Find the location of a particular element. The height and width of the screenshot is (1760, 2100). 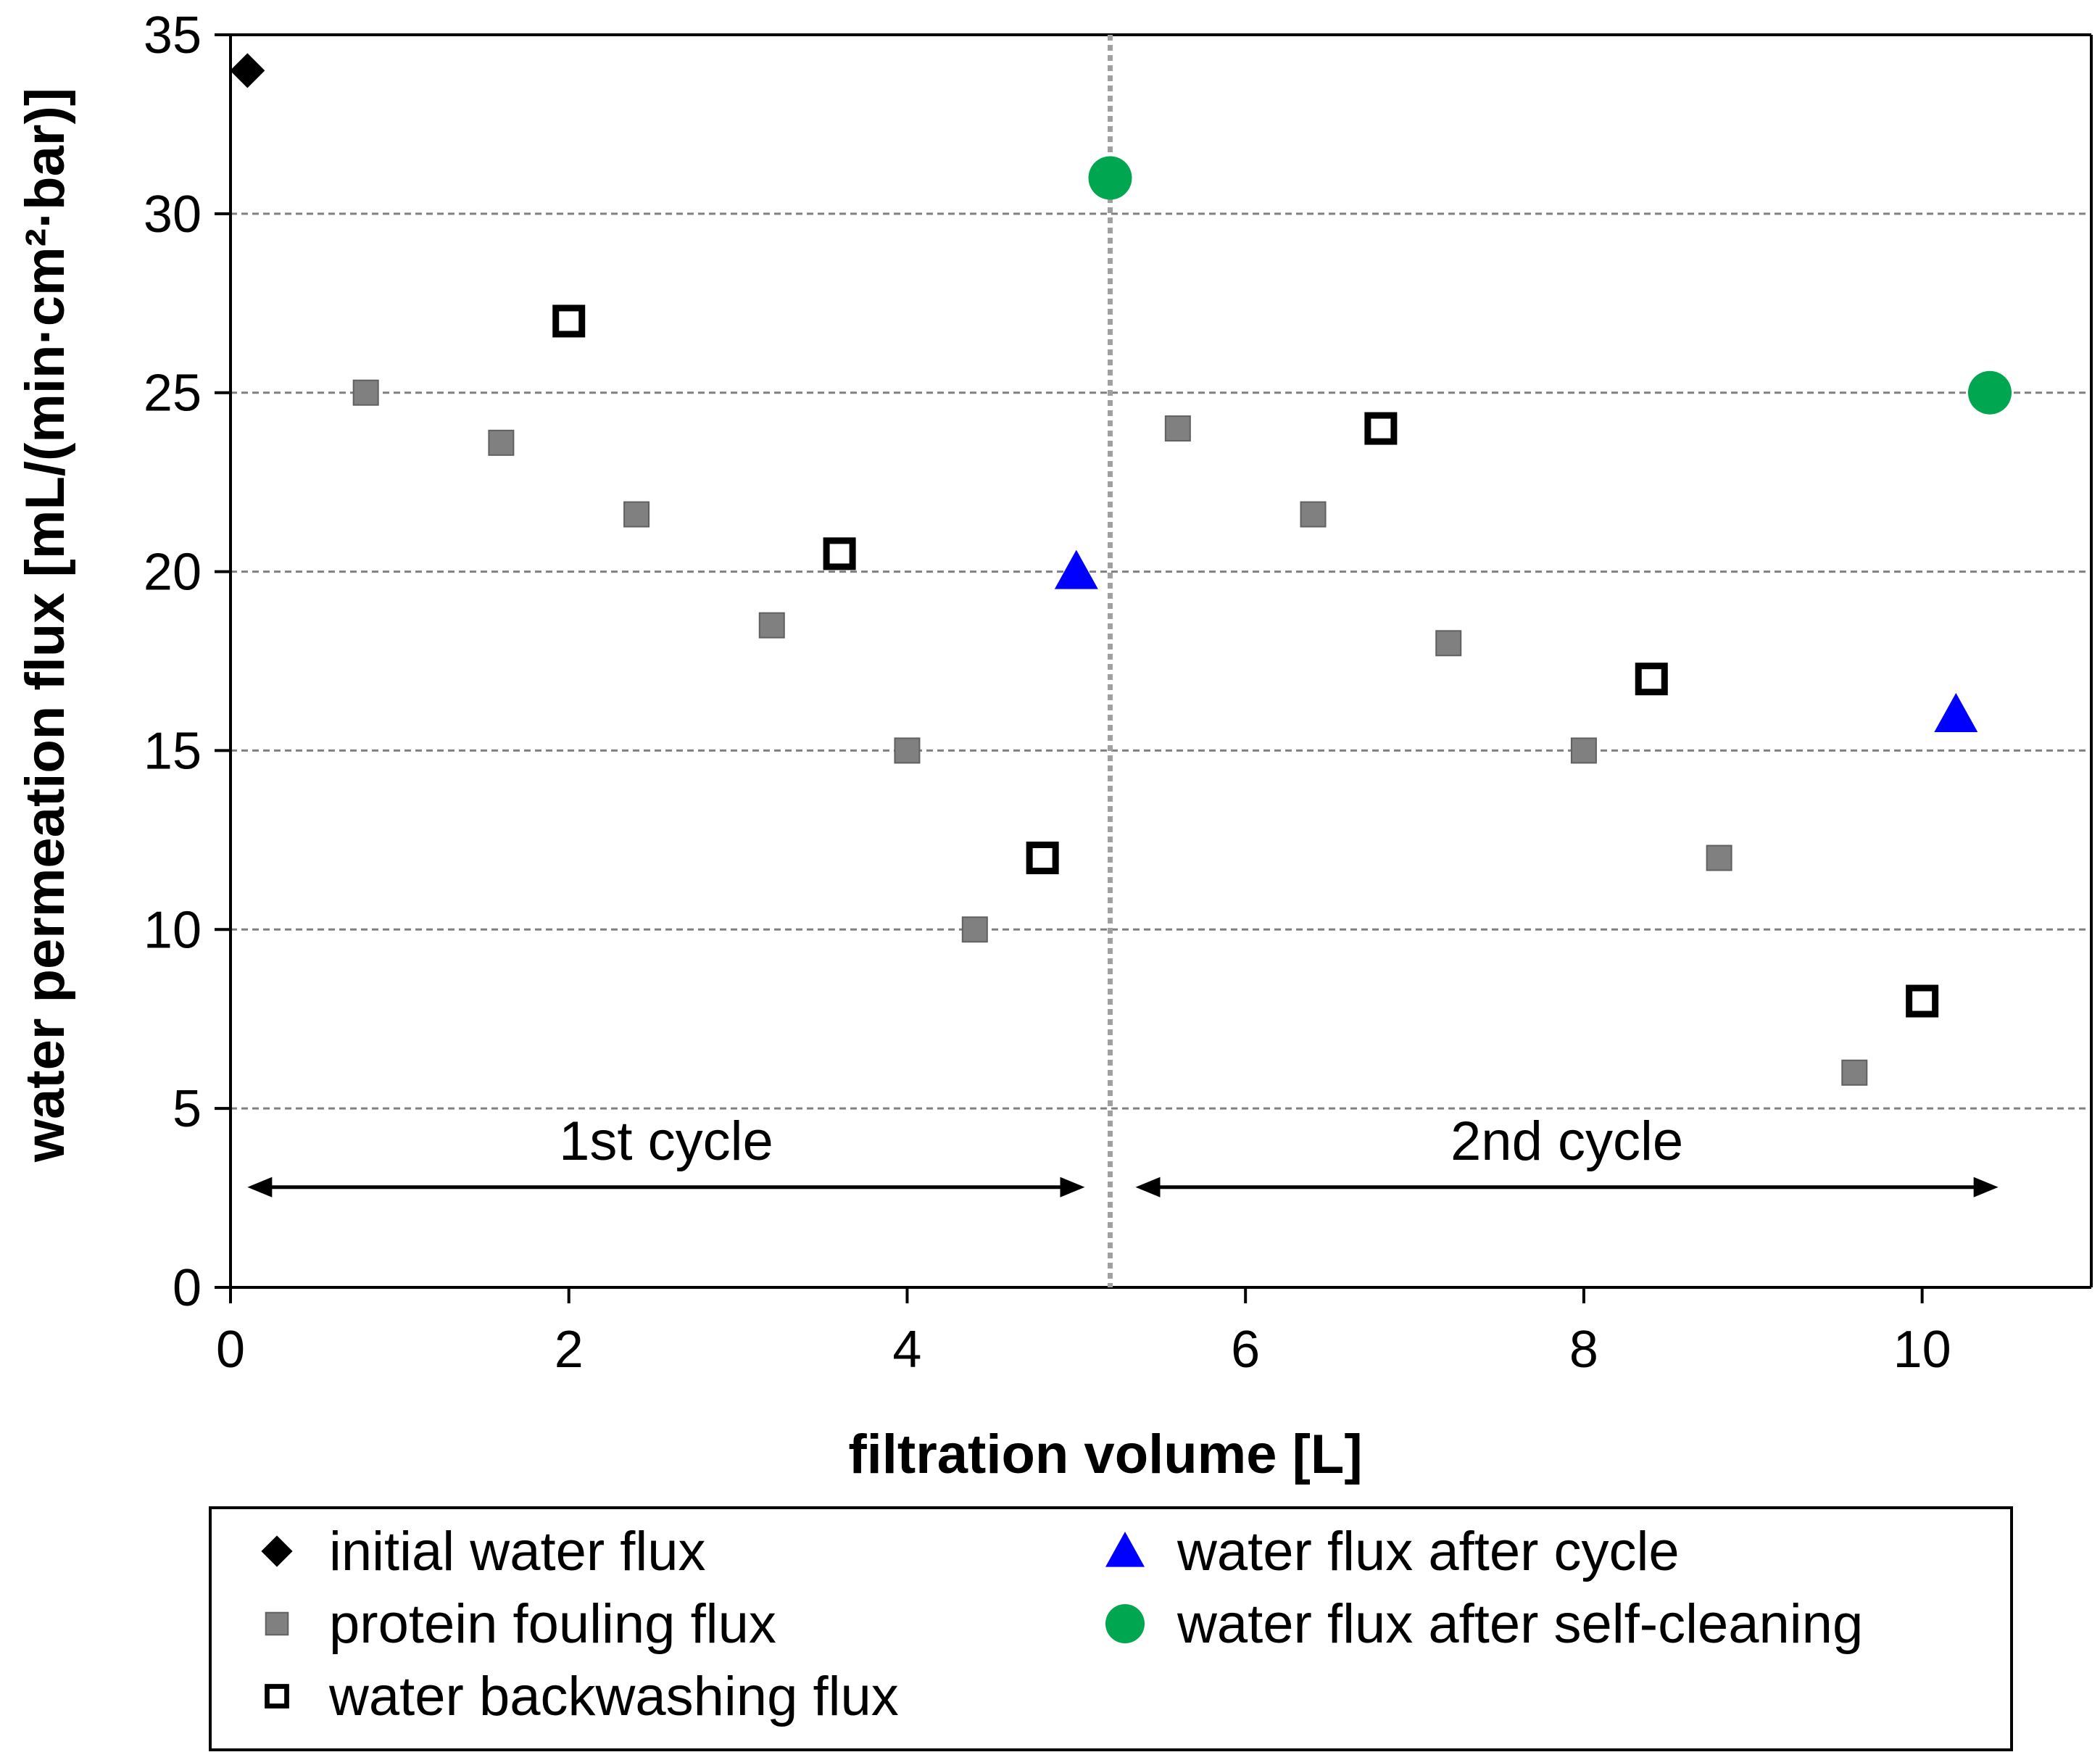

legend-item-water-backwashing-flux: water backwashing flux is located at coordinates (582, 1697).